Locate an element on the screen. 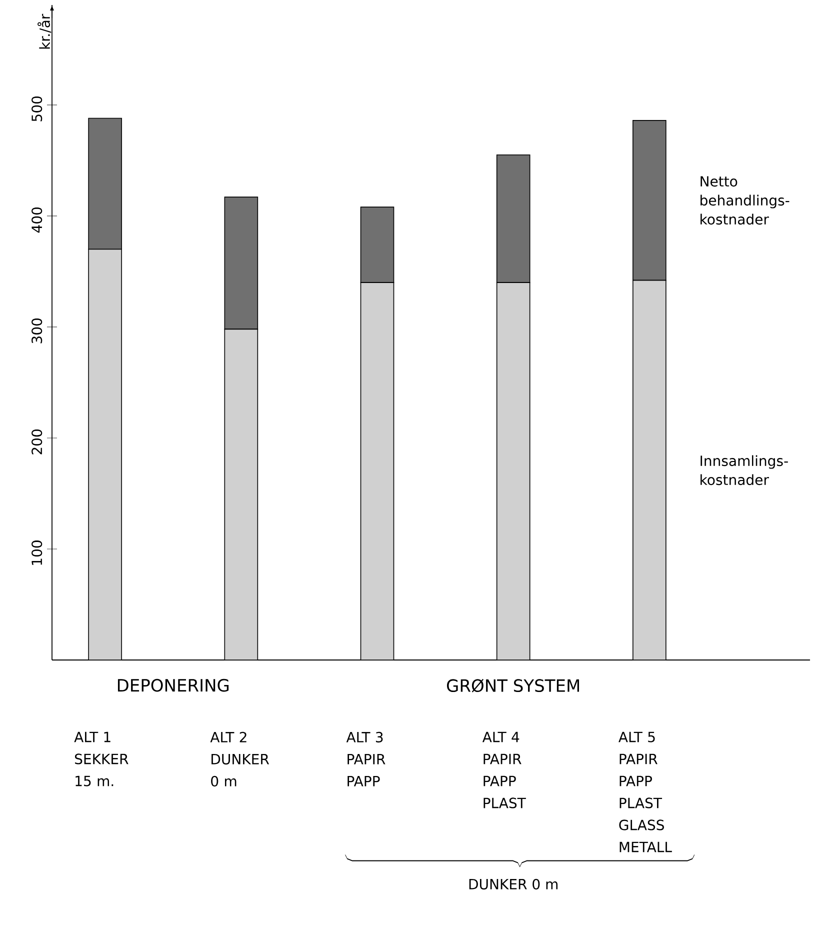 Image resolution: width=819 pixels, height=927 pixels. x-tick-label: ALT 4 PAPIR PAPP PLAST is located at coordinates (504, 770).